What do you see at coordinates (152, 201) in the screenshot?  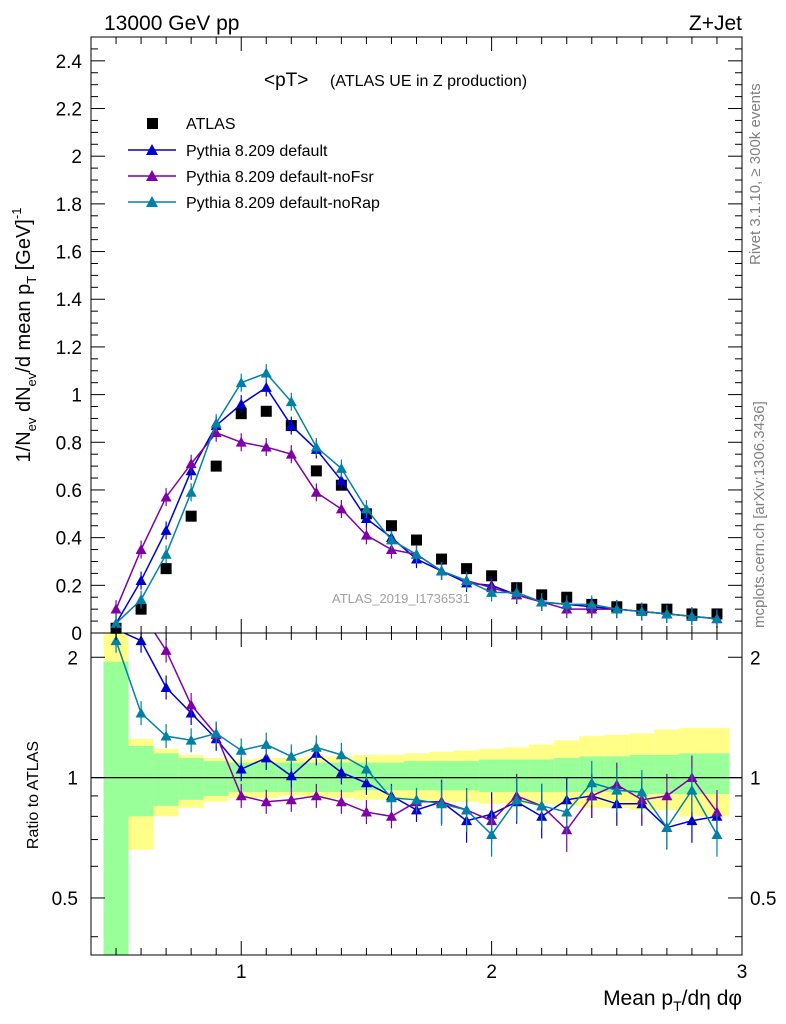 I see `legend-marker-norap` at bounding box center [152, 201].